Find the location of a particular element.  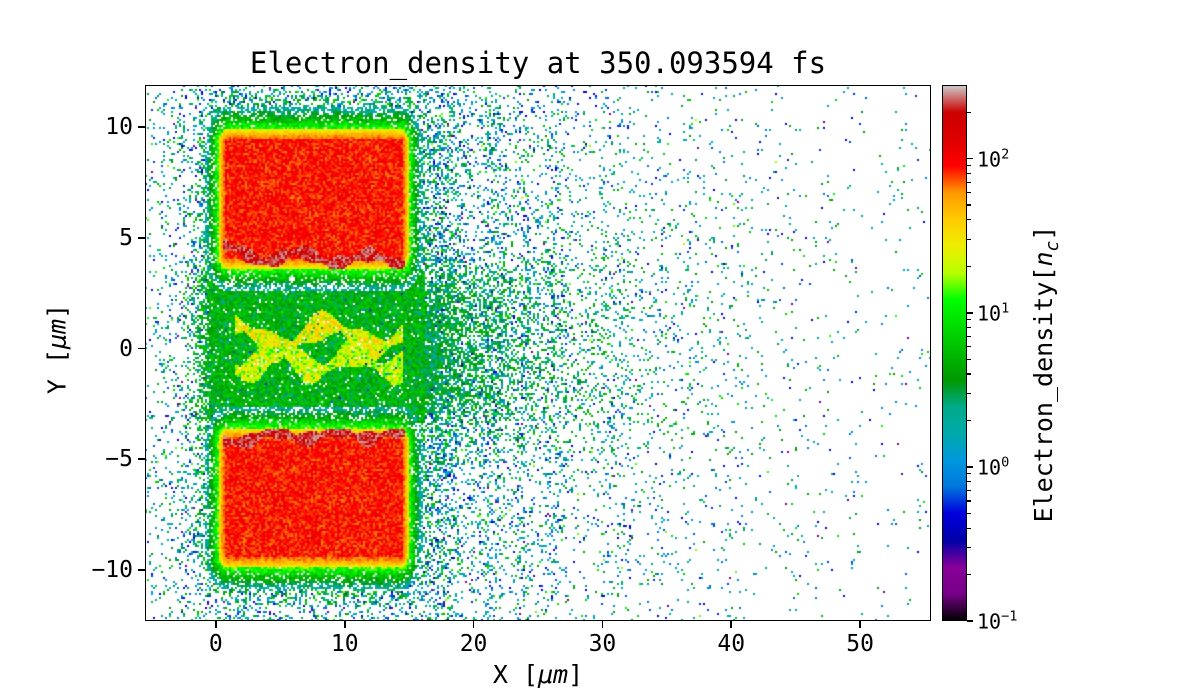

colorbar-canvas is located at coordinates (954, 353).